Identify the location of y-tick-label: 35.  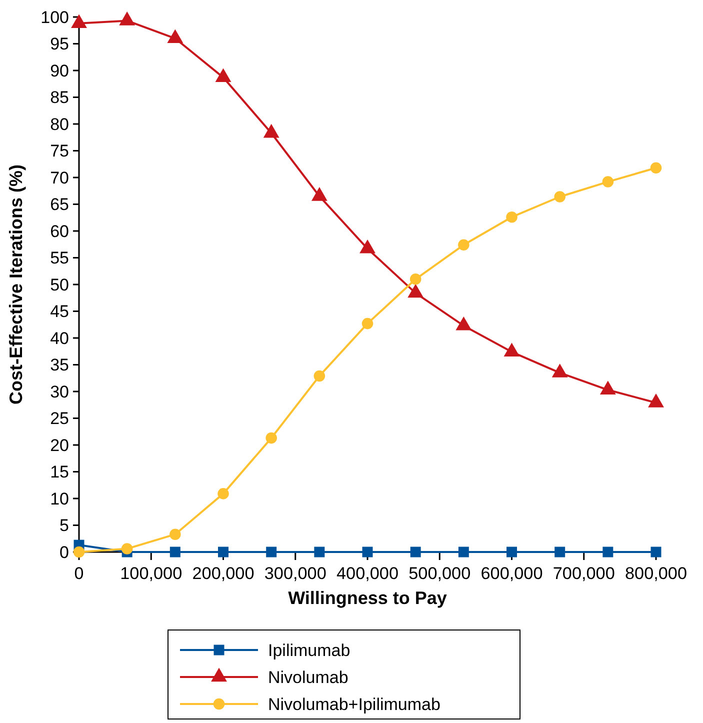
(59, 365).